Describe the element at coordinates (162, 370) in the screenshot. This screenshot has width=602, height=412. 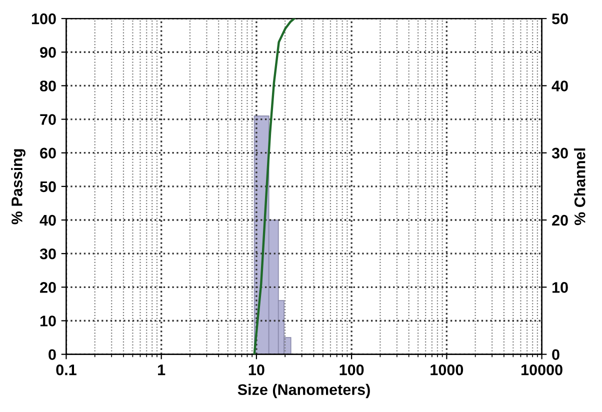
I see `x-tick-label: 1` at that location.